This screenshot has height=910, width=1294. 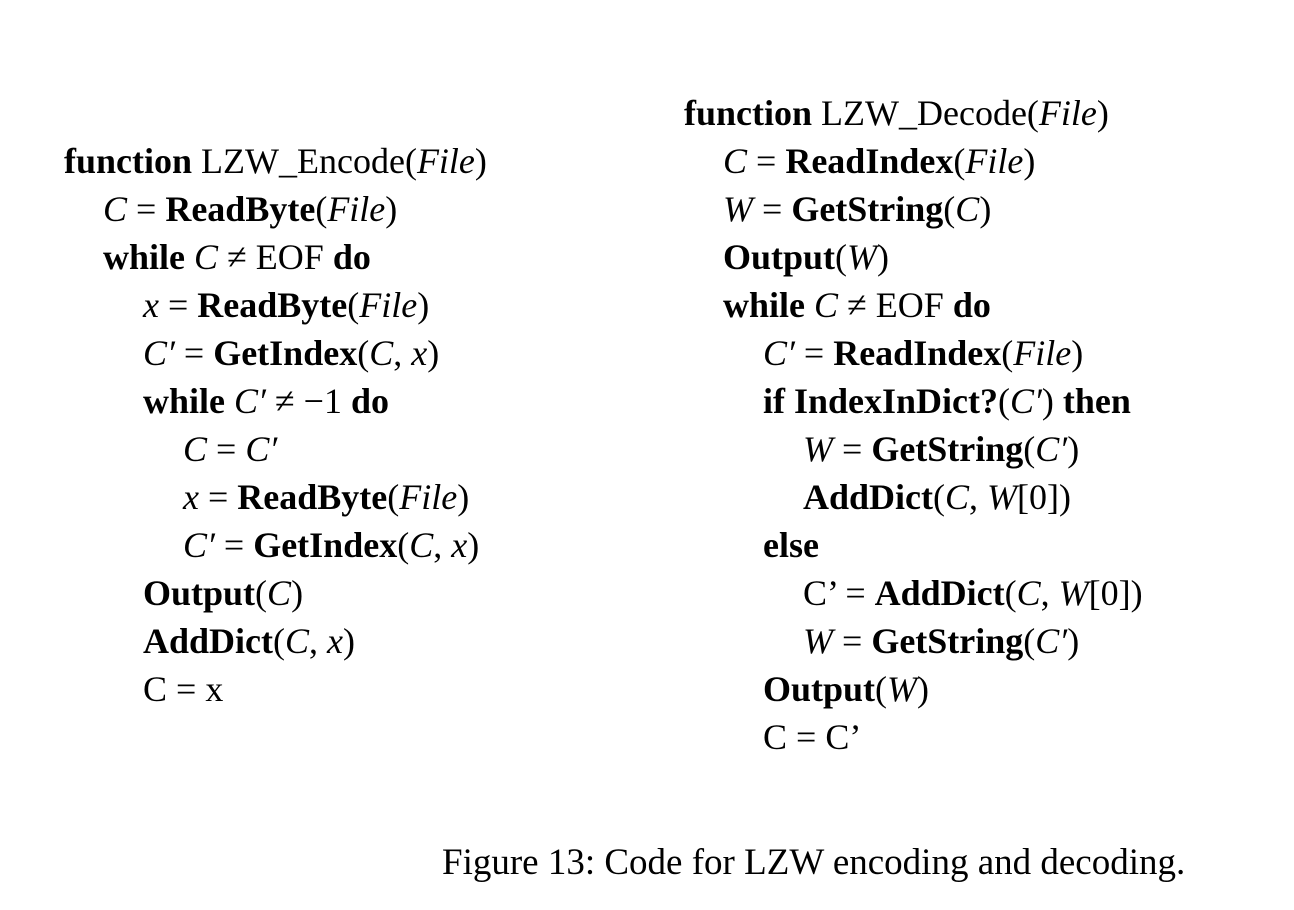 What do you see at coordinates (913, 497) in the screenshot?
I see `code-line: AddDict(C, W[0])` at bounding box center [913, 497].